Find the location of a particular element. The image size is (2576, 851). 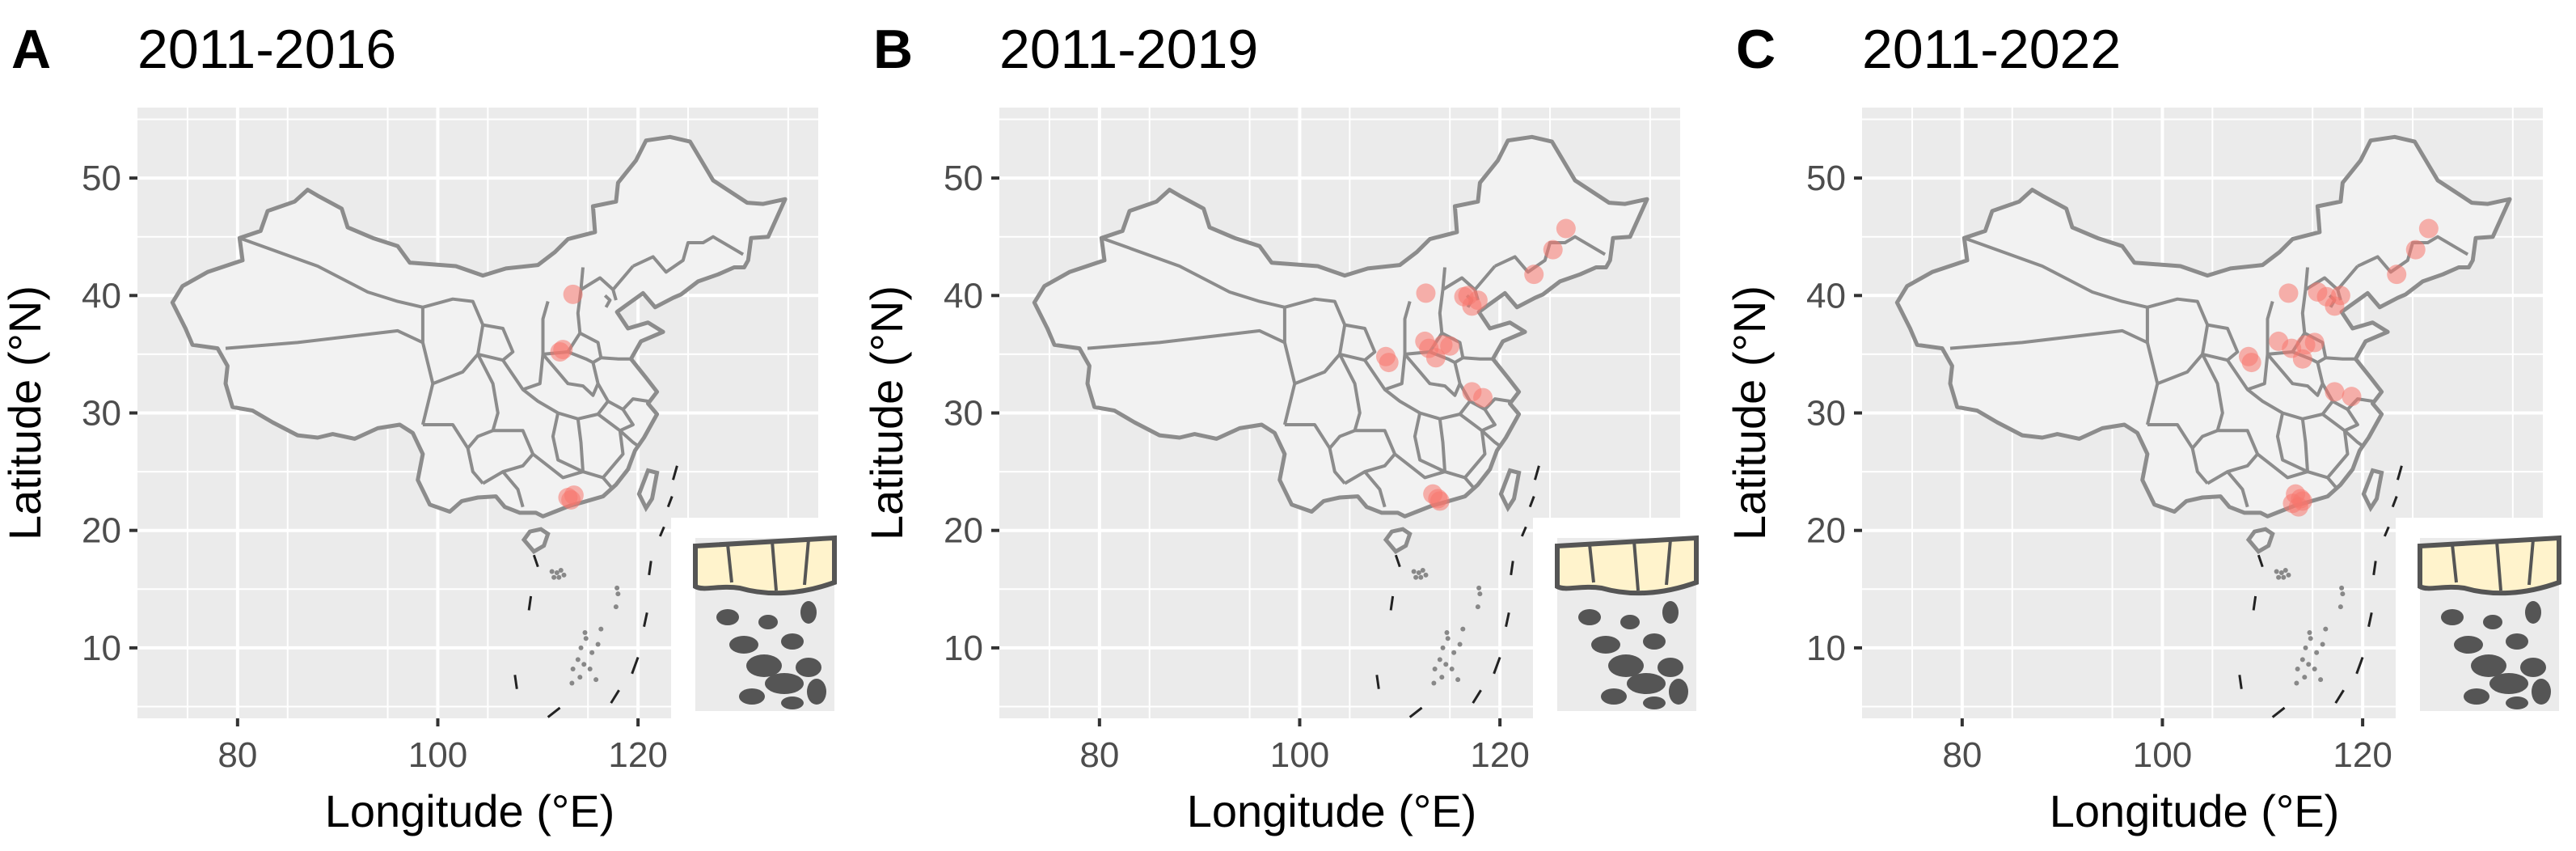

panel-b-y-axis-title: Latitude (°N) is located at coordinates (886, 413).